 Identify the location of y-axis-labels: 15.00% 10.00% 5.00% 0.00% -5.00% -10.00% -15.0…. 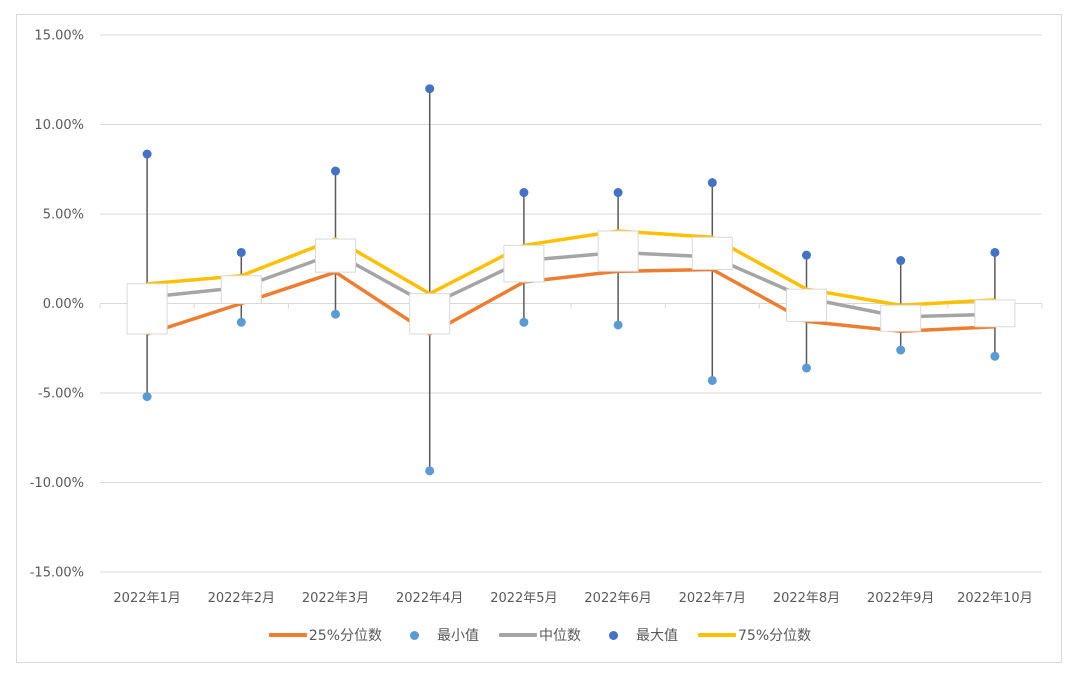
(57, 305).